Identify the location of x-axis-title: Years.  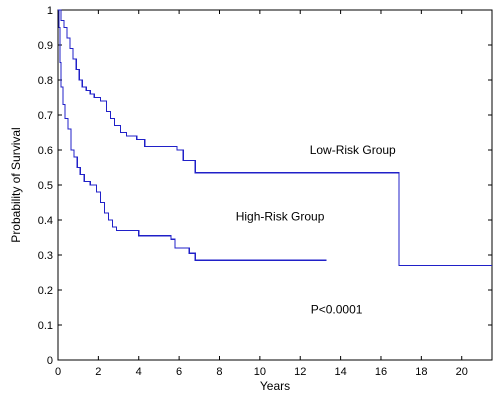
(275, 386).